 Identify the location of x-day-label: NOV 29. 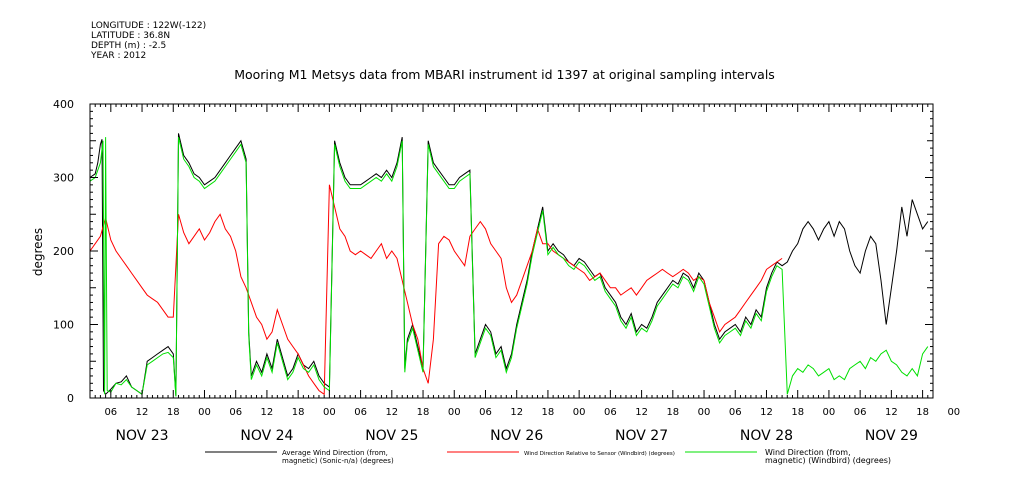
(891, 436).